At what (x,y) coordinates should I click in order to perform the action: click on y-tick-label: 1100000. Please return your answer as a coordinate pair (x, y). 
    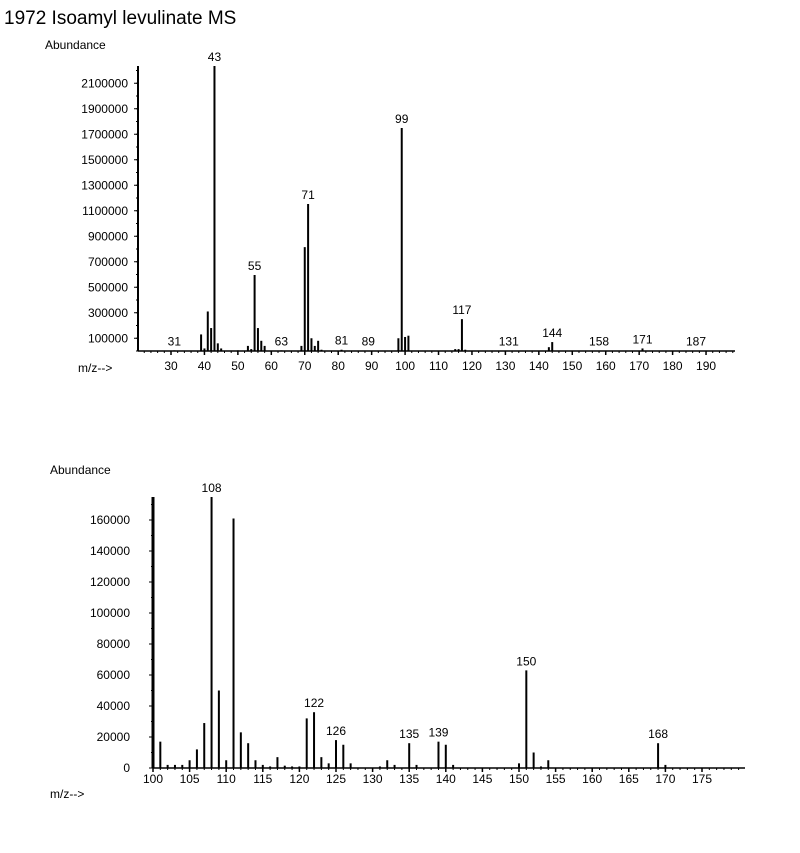
    Looking at the image, I should click on (105, 211).